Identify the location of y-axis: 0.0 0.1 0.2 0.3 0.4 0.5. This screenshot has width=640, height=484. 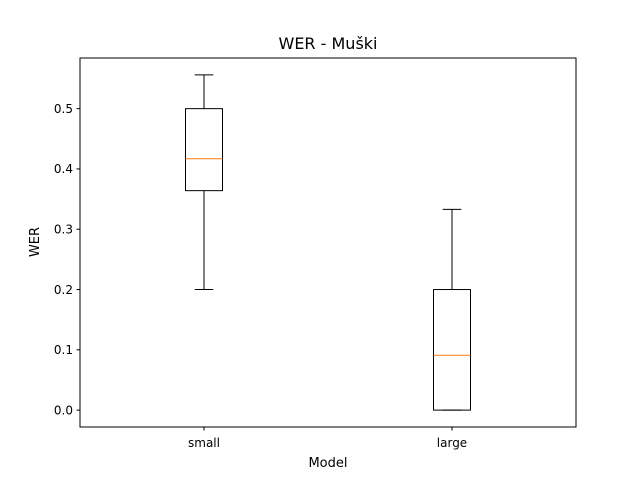
(67, 259).